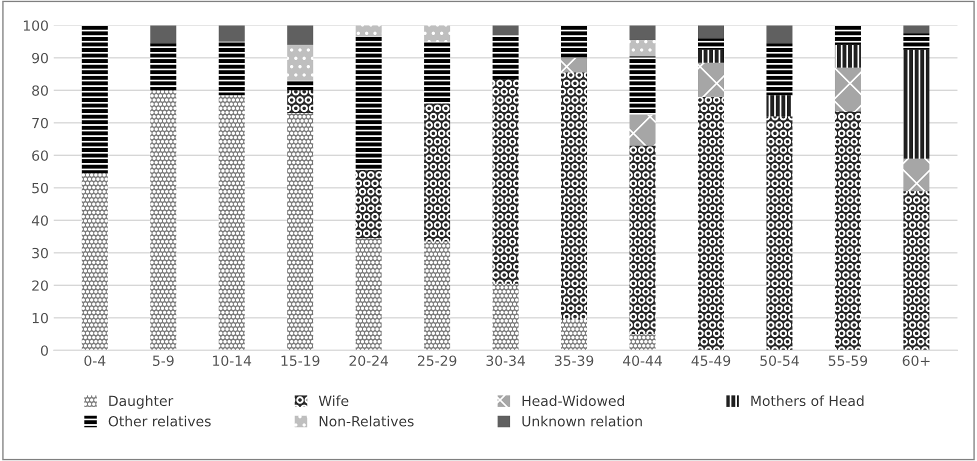  I want to click on y-tick-label: 60, so click(40, 155).